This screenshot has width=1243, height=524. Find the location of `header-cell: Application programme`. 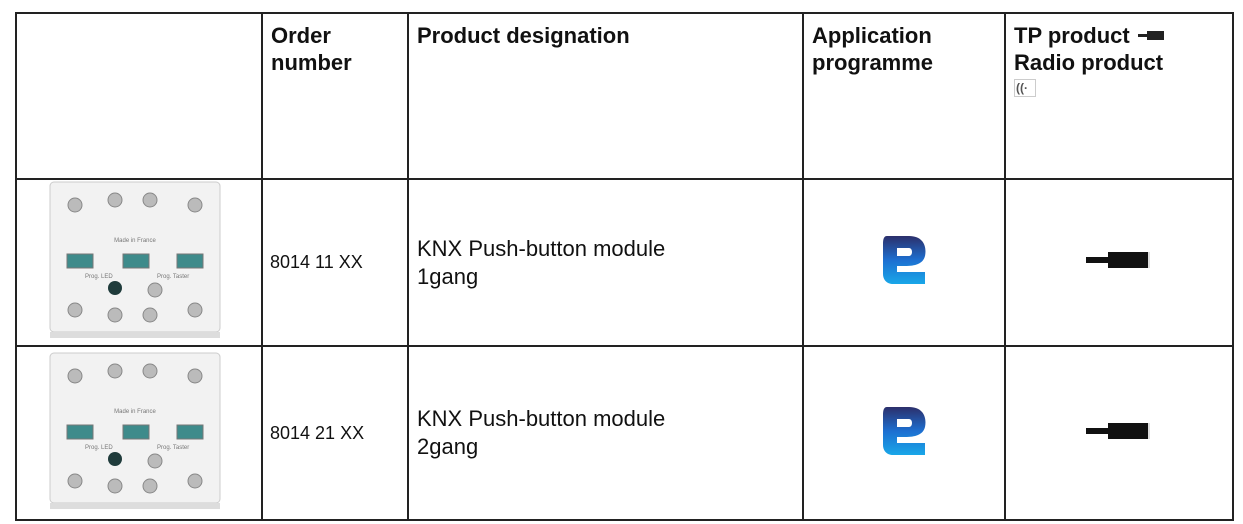

header-cell: Application programme is located at coordinates (904, 96).